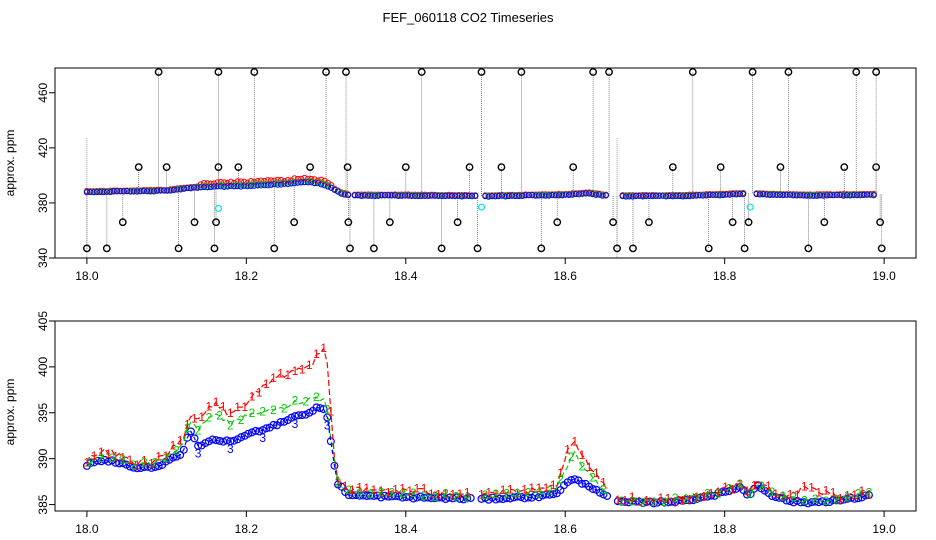  Describe the element at coordinates (247, 529) in the screenshot. I see `bottom-x-tick-label: 18.2` at that location.